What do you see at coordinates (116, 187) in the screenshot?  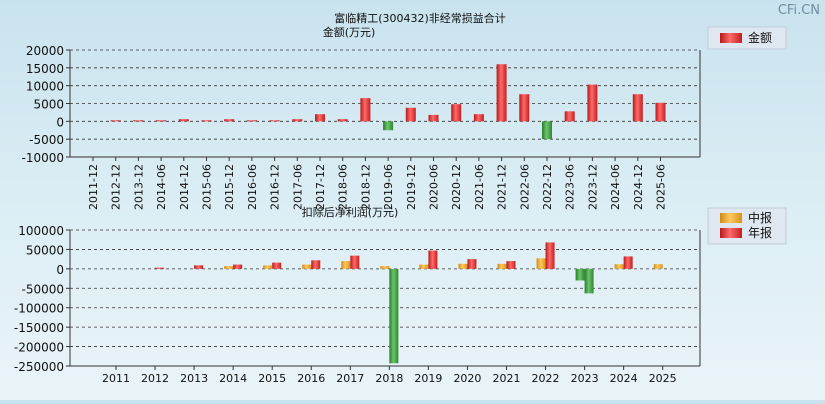 I see `top-xtick-label: 2012-12` at bounding box center [116, 187].